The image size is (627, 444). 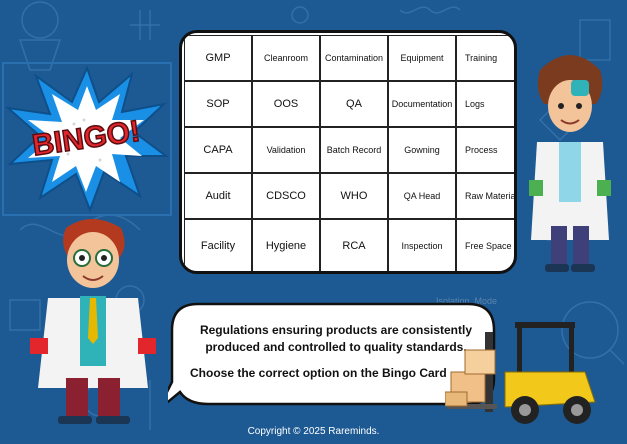 What do you see at coordinates (286, 104) in the screenshot?
I see `bingo-cell-oos: OOS` at bounding box center [286, 104].